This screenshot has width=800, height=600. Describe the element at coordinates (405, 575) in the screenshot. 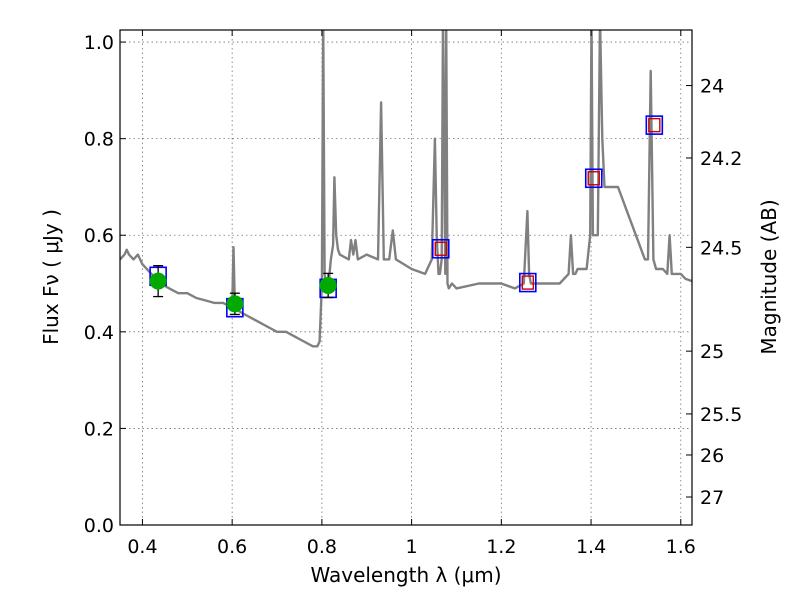

I see `x-axis-label: Wavelength λ (μm)` at that location.